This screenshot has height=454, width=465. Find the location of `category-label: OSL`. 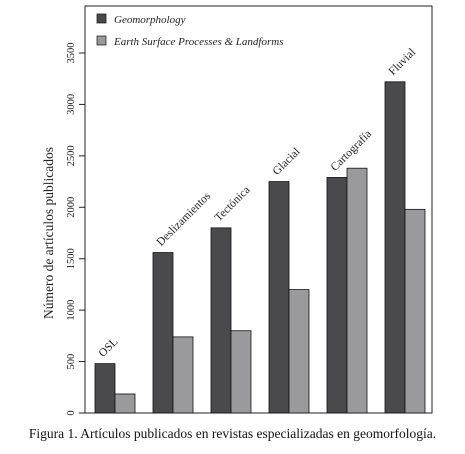

category-label: OSL is located at coordinates (109, 348).